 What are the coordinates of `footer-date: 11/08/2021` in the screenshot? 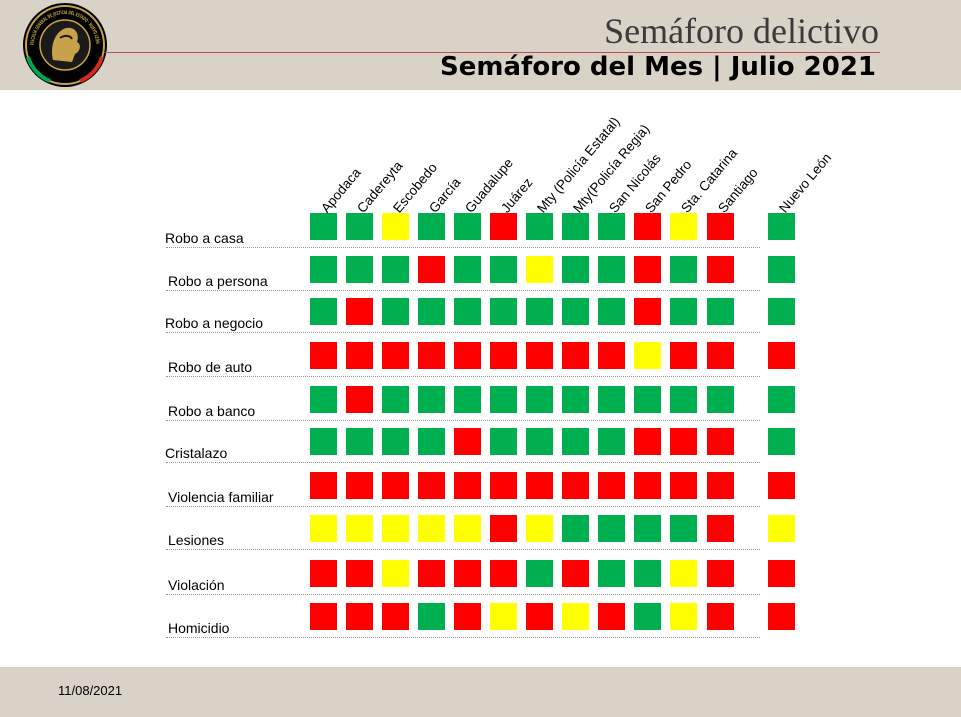 It's located at (90, 690).